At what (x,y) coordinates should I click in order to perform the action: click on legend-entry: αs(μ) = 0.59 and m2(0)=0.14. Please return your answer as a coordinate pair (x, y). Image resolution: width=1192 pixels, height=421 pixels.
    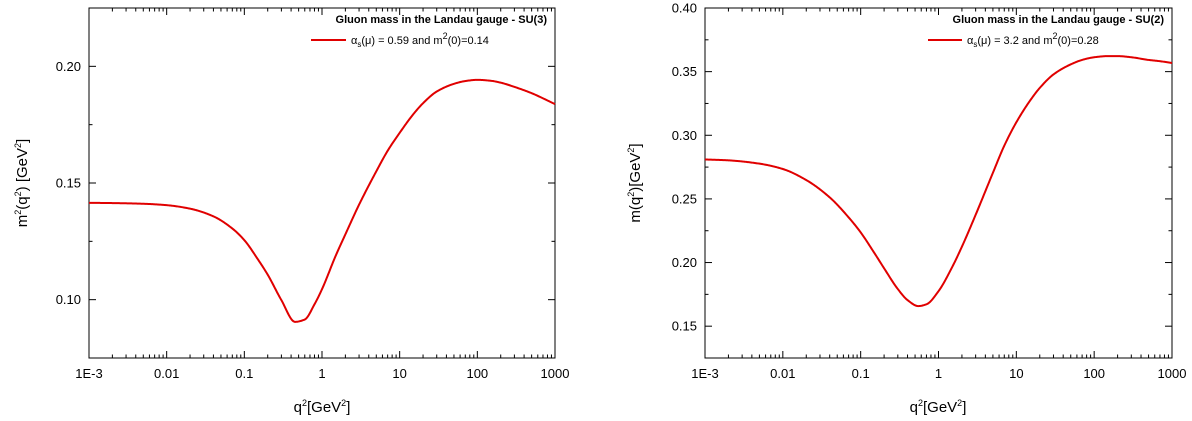
    Looking at the image, I should click on (420, 40).